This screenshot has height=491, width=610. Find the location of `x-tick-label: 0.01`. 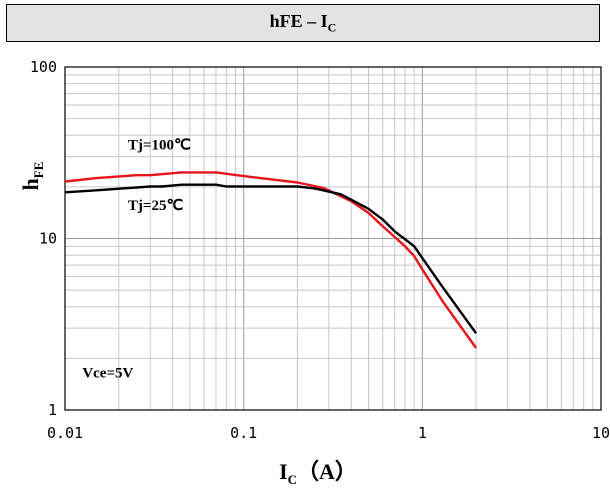

x-tick-label: 0.01 is located at coordinates (65, 433).